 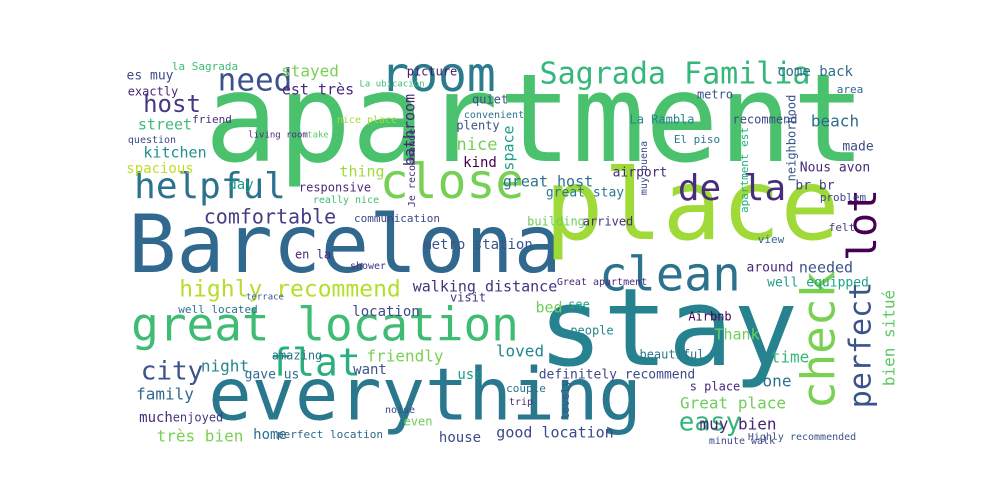 I want to click on word: perfect, so click(x=861, y=345).